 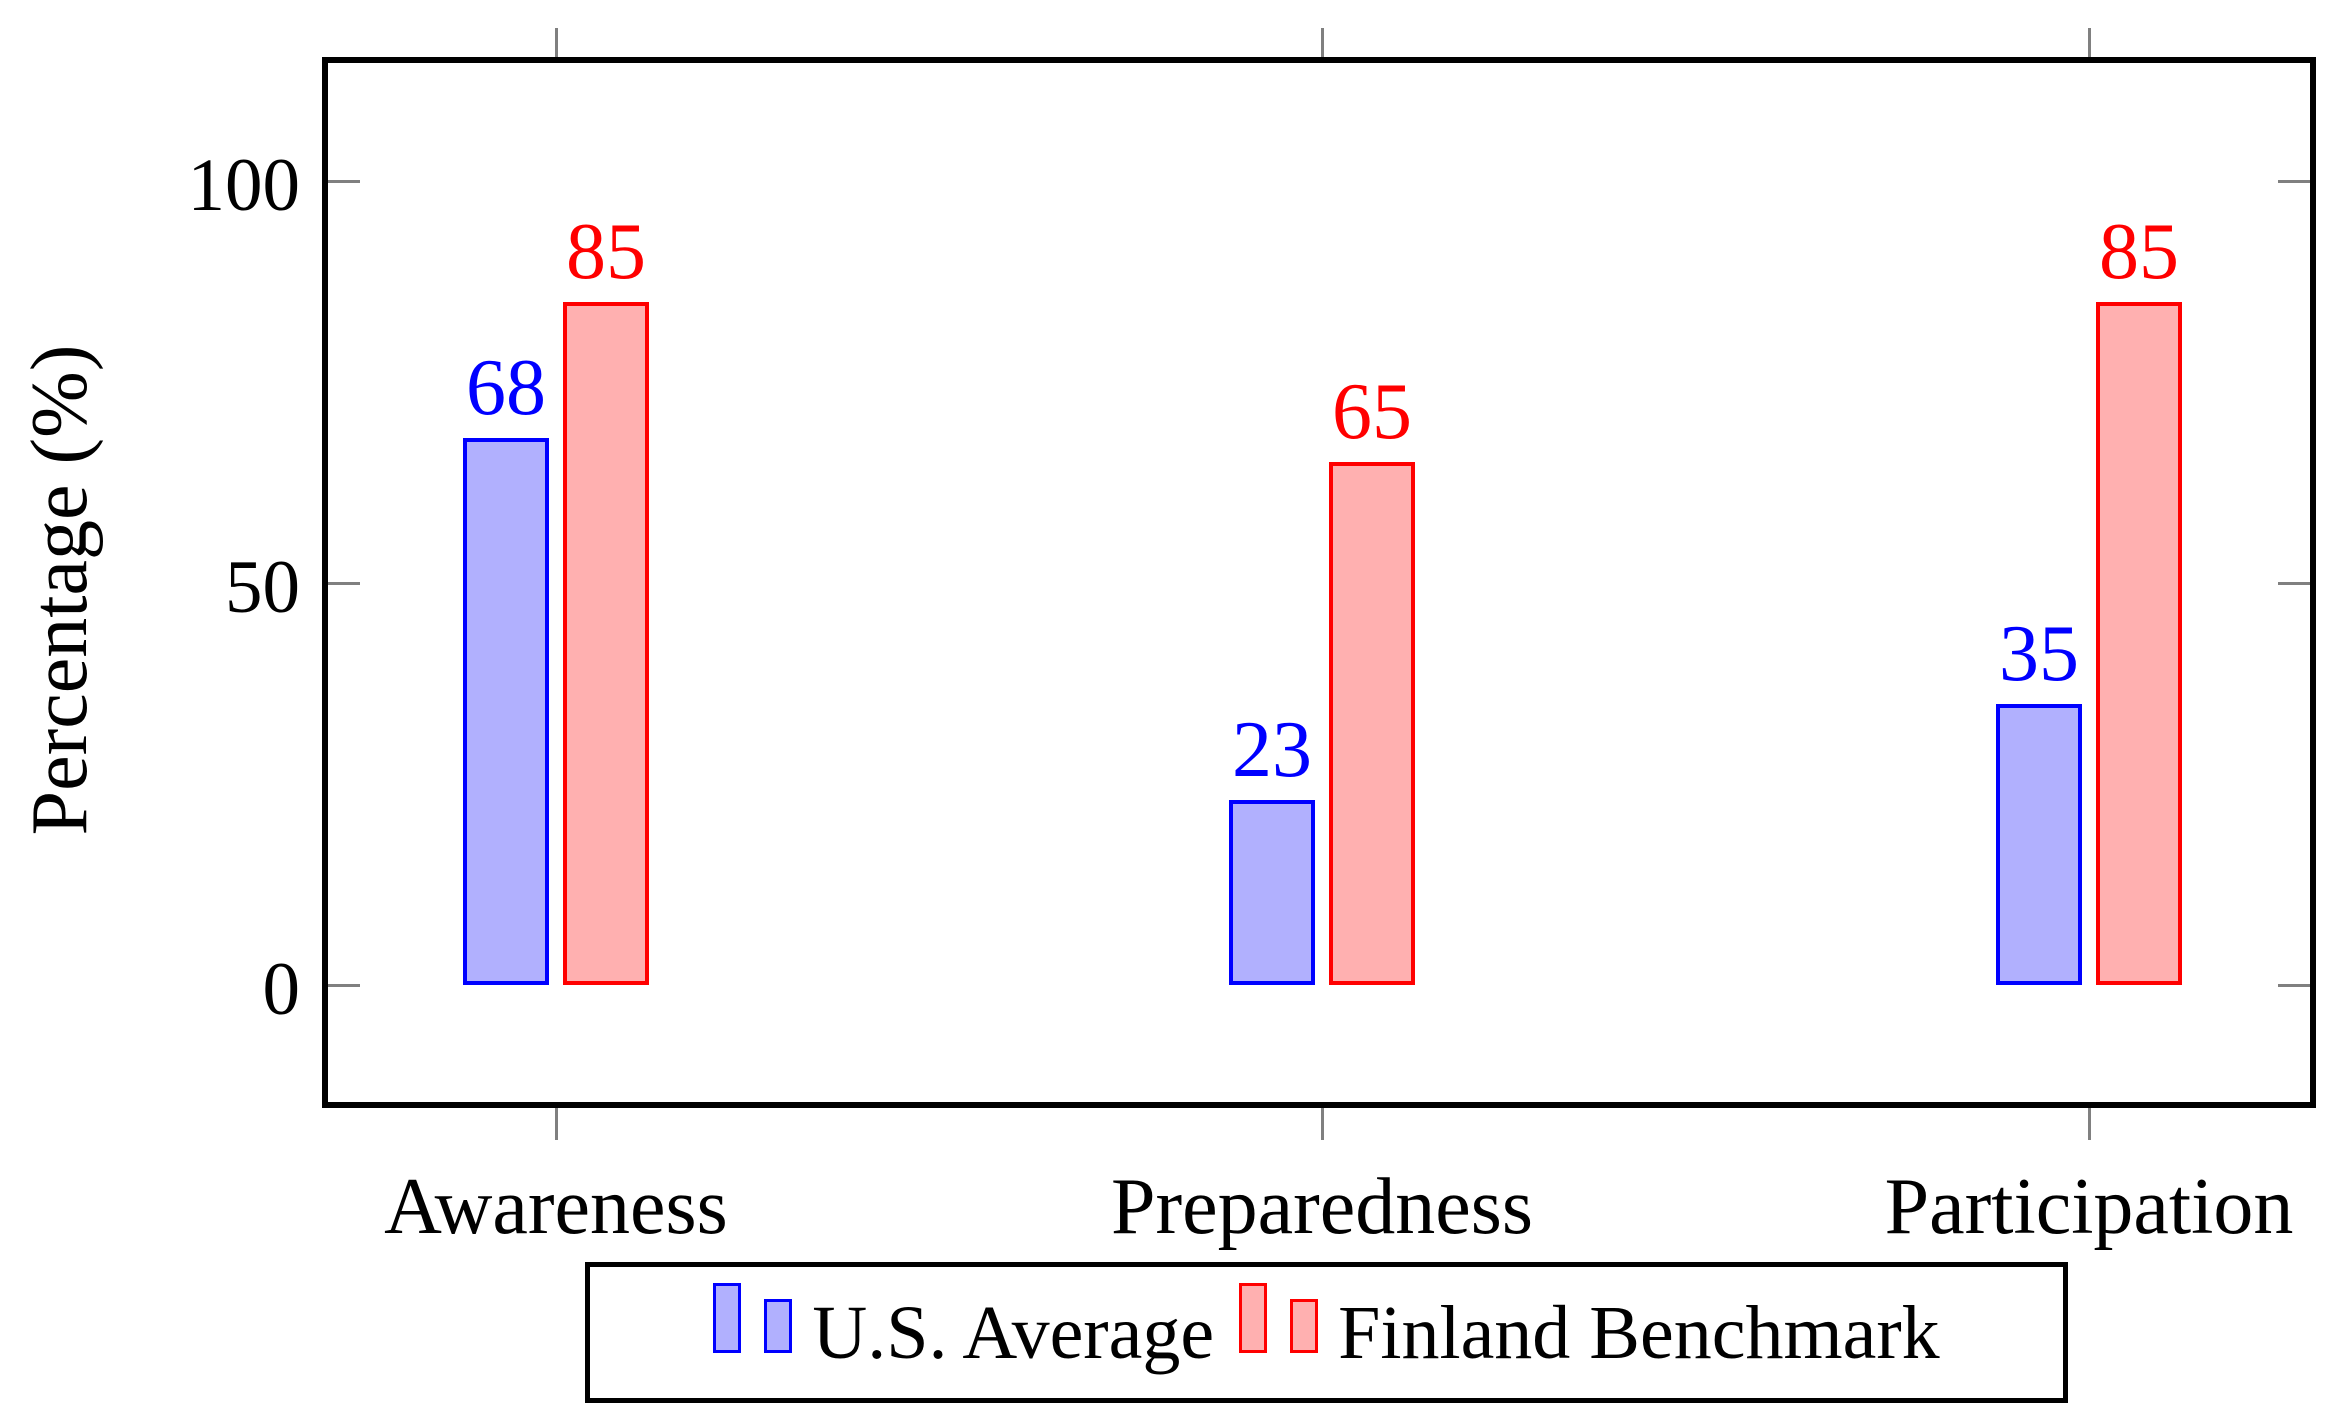 I want to click on bar-value-u-s-average-awareness: 68, so click(x=506, y=388).